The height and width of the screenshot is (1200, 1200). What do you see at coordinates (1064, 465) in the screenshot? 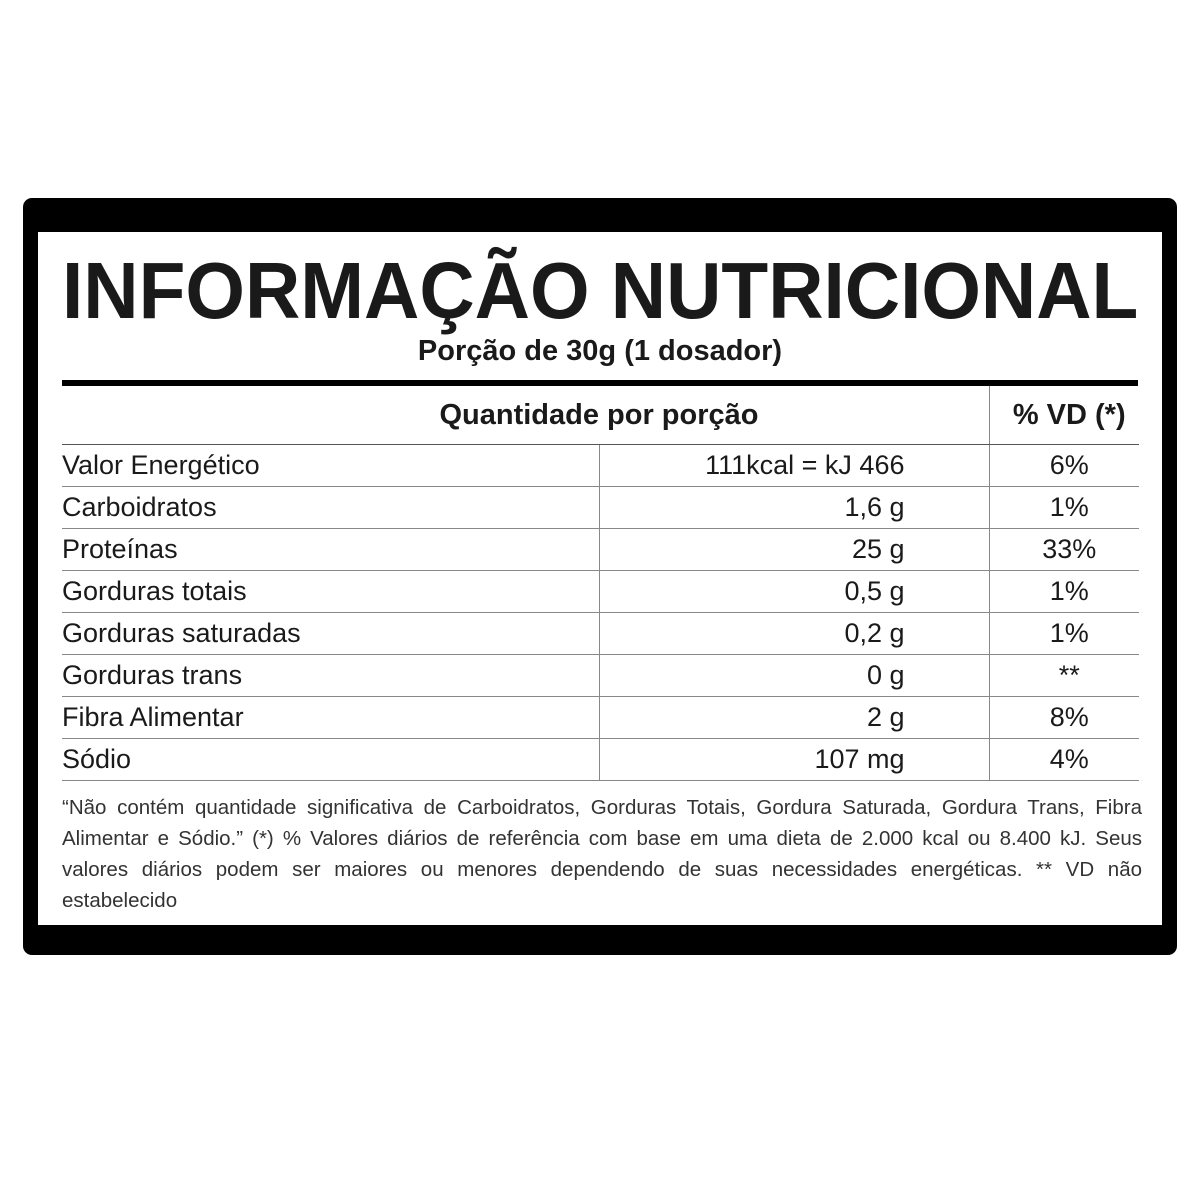
I see `nutrient-vd: 6%` at bounding box center [1064, 465].